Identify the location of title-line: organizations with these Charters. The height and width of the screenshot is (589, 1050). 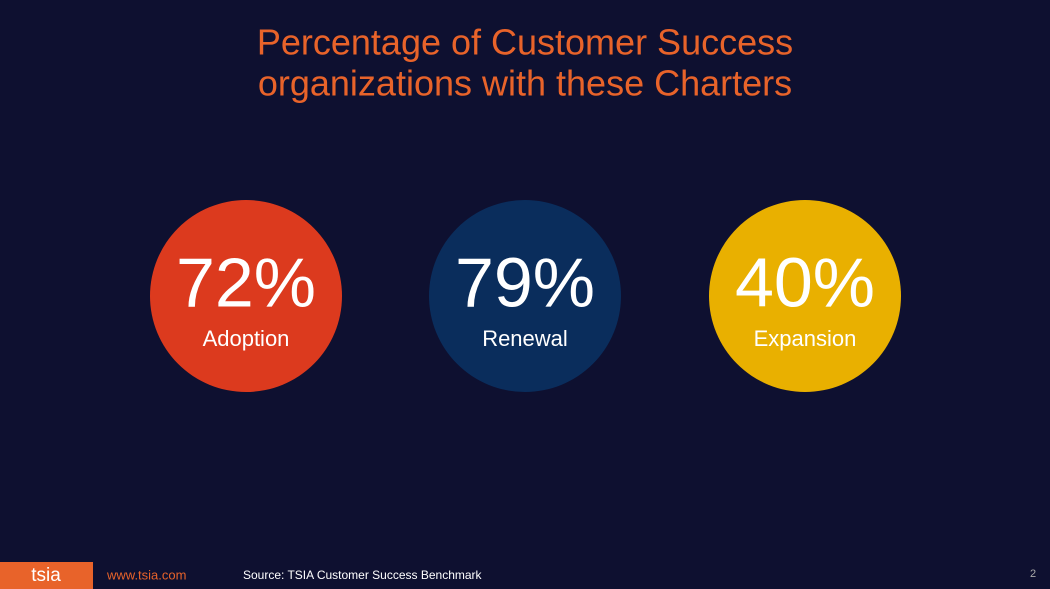
(525, 83).